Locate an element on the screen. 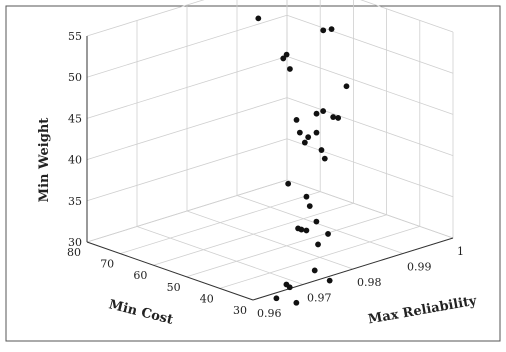  y-axis-line is located at coordinates (353, 269).